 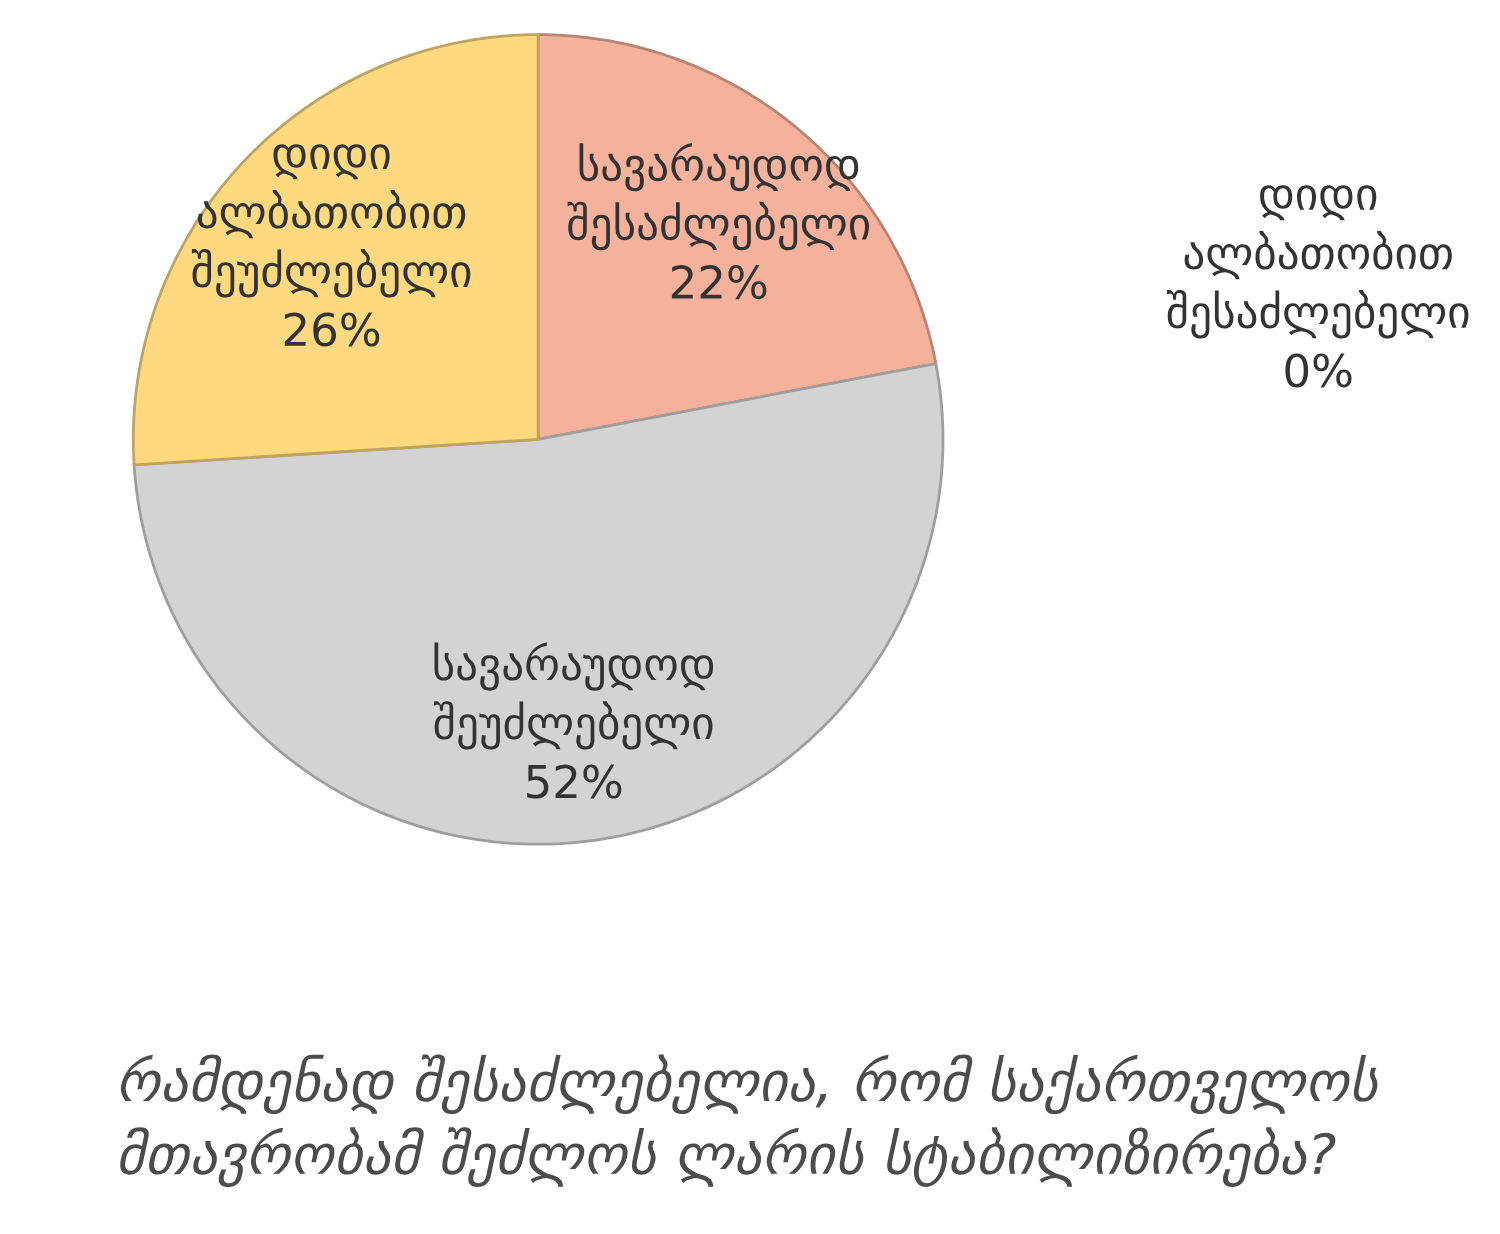 What do you see at coordinates (749, 1120) in the screenshot?
I see `text: რამდენად შესაძლებელია, რომ საქართველოს მთავრობამ შეძლოს ლარის სტაბილიზირება?` at bounding box center [749, 1120].